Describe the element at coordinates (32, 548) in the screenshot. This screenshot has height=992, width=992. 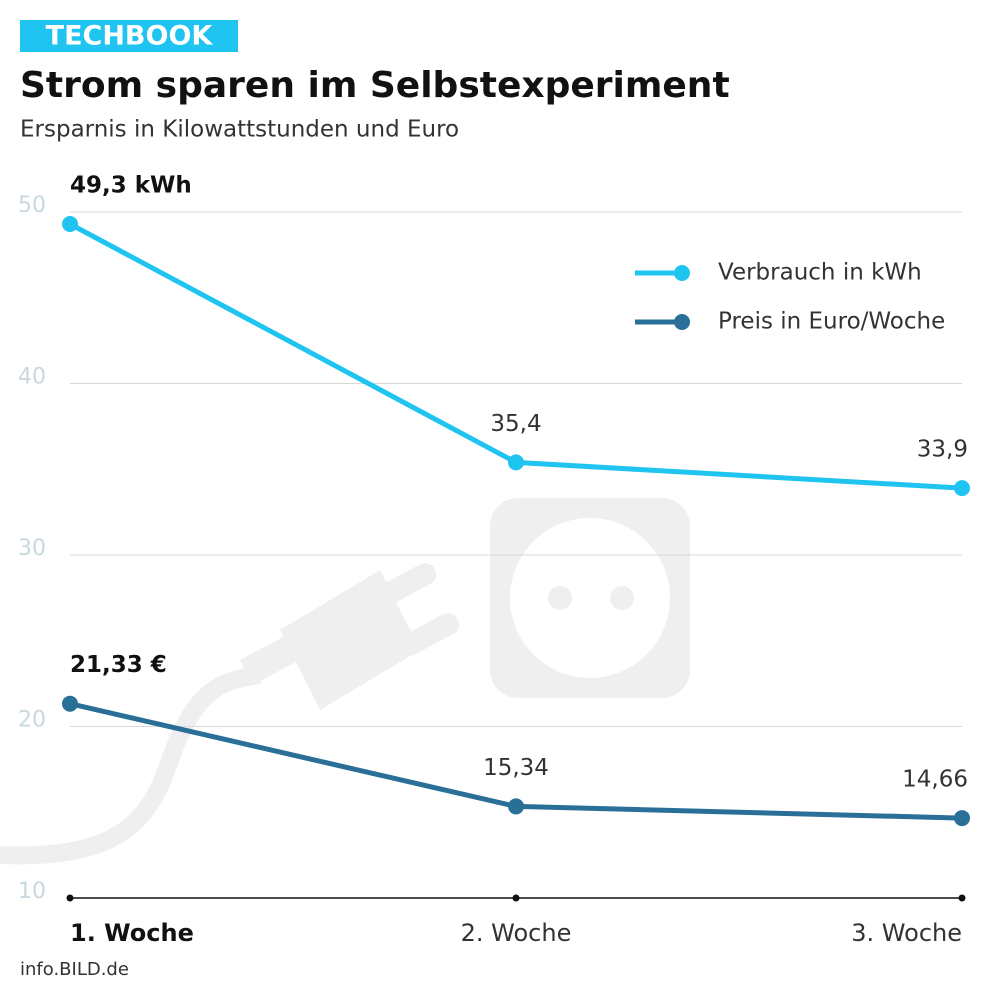
I see `y-tick-label: 30` at that location.